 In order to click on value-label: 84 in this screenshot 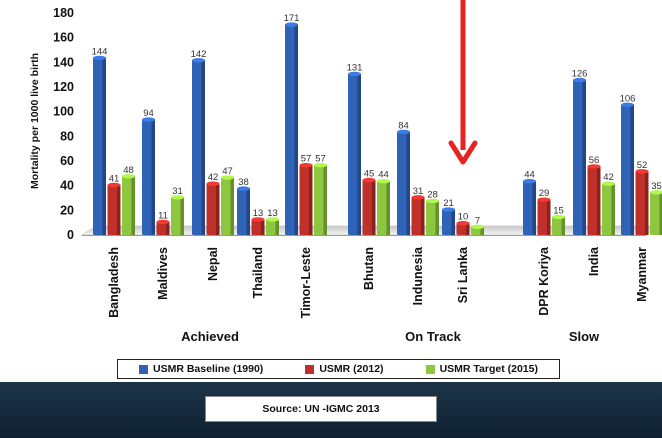, I will do `click(403, 125)`.